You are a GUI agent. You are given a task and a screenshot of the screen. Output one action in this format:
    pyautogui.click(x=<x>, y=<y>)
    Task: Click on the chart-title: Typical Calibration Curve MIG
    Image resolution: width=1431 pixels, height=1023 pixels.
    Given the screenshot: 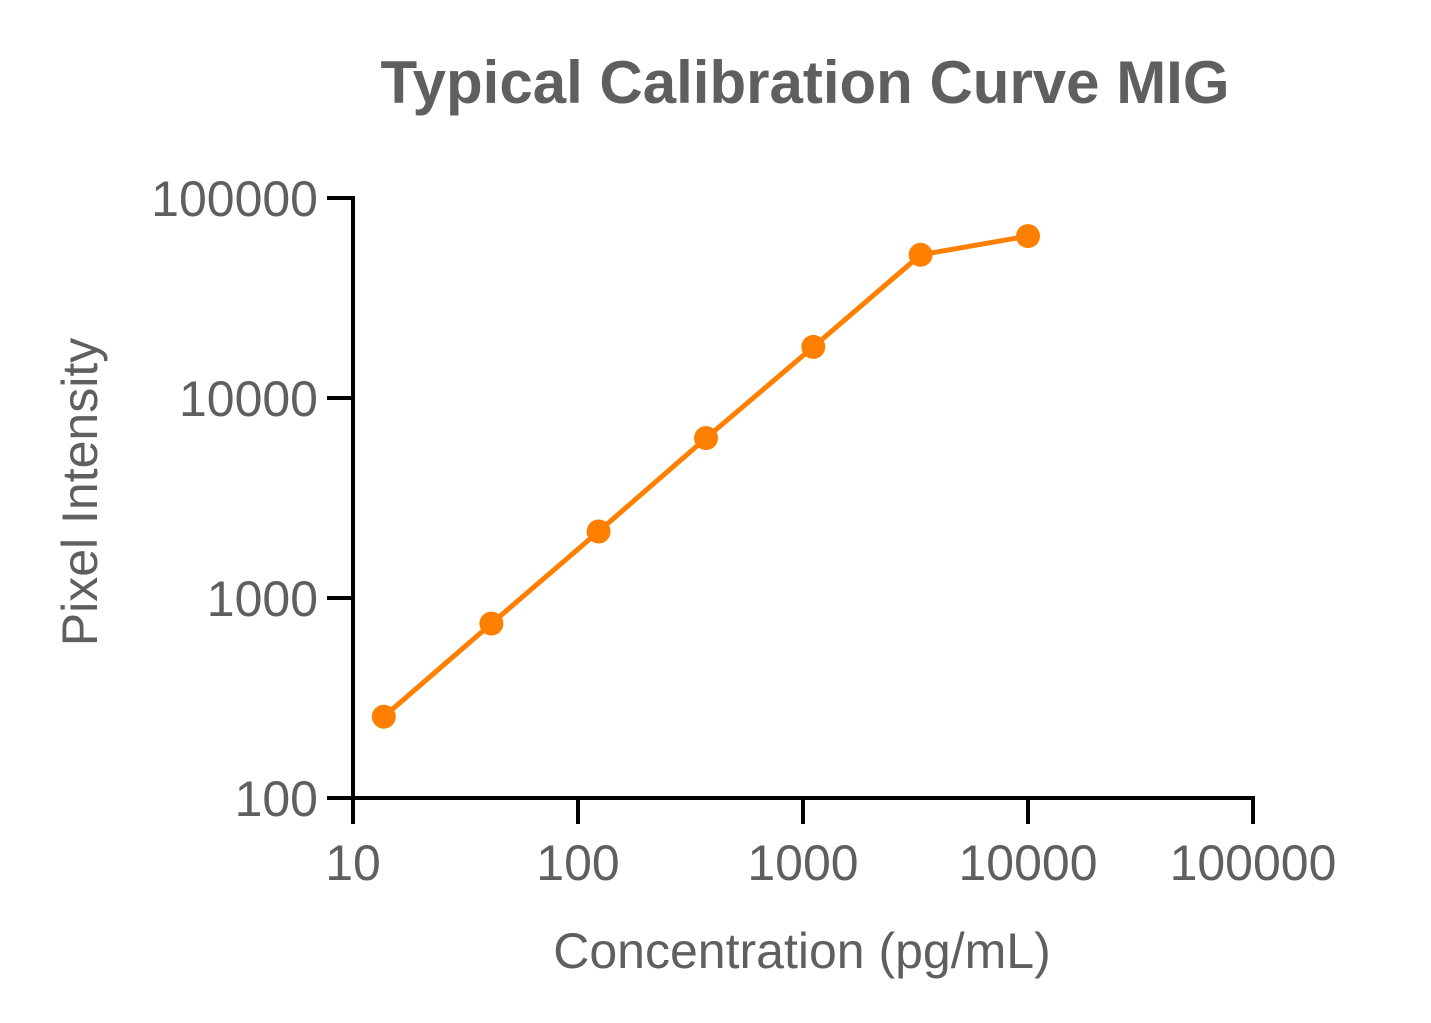 What is the action you would take?
    pyautogui.click(x=804, y=82)
    